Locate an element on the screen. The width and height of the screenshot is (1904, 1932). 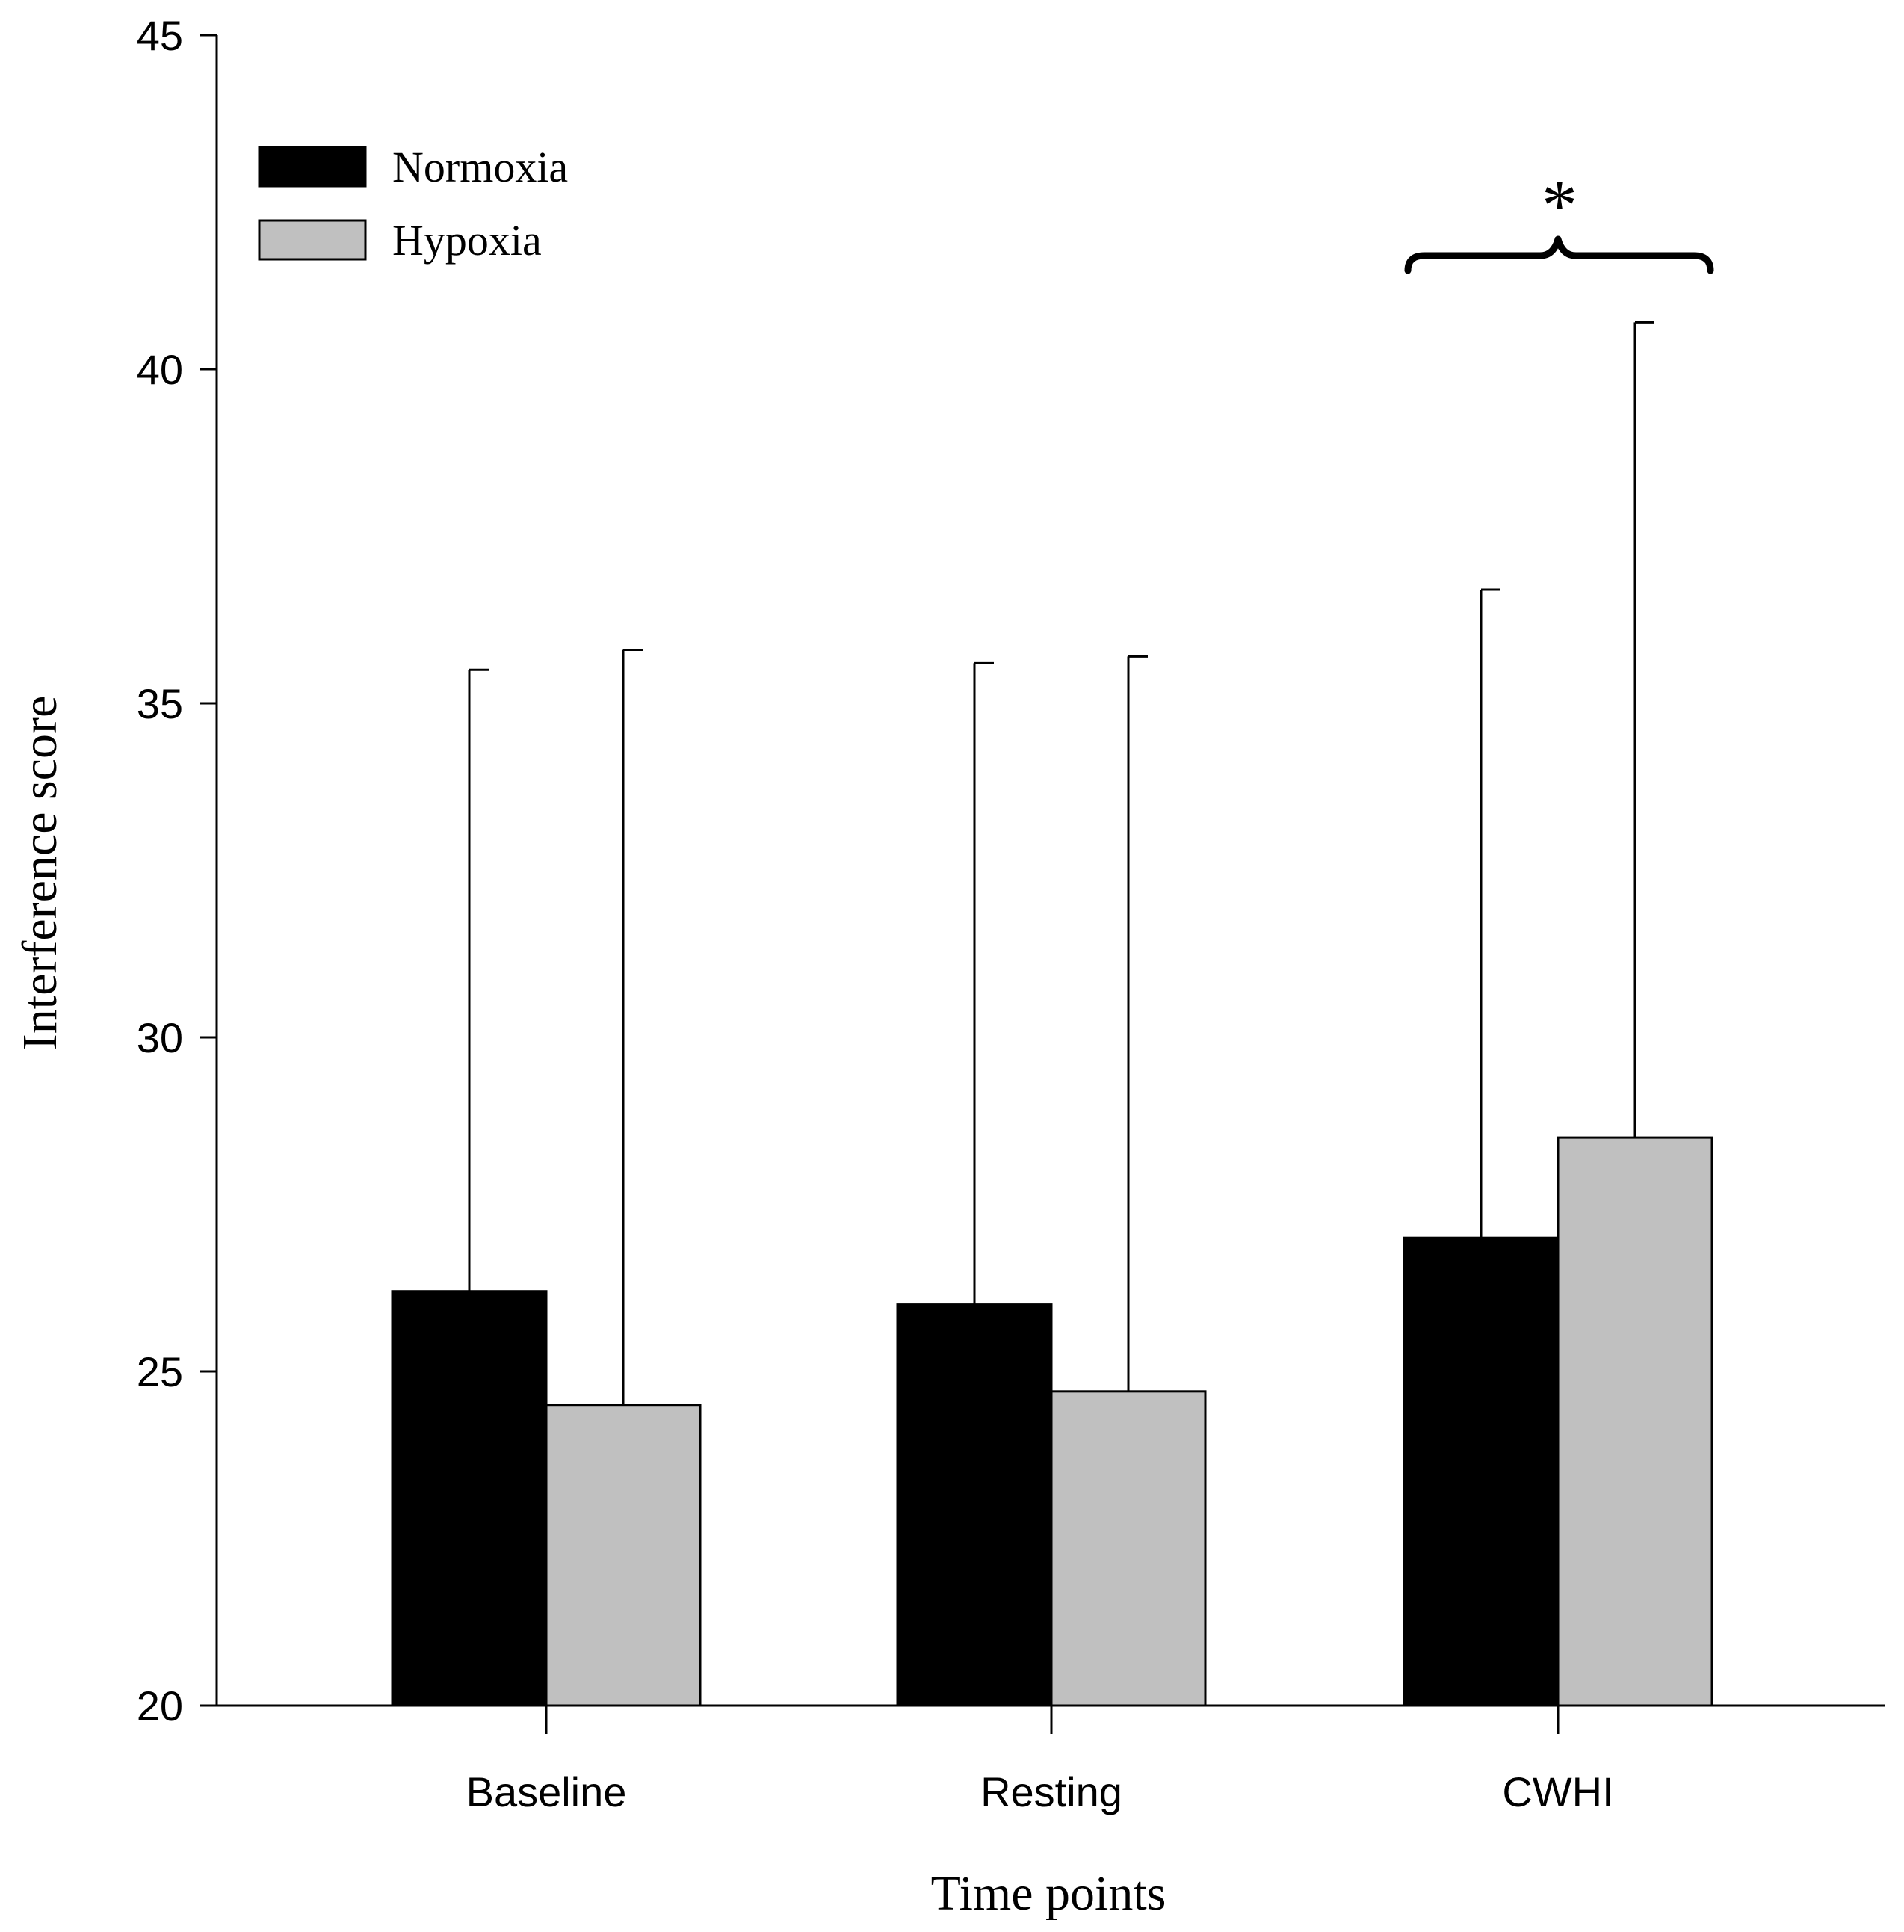
y-tick-label: 30 is located at coordinates (160, 1037).